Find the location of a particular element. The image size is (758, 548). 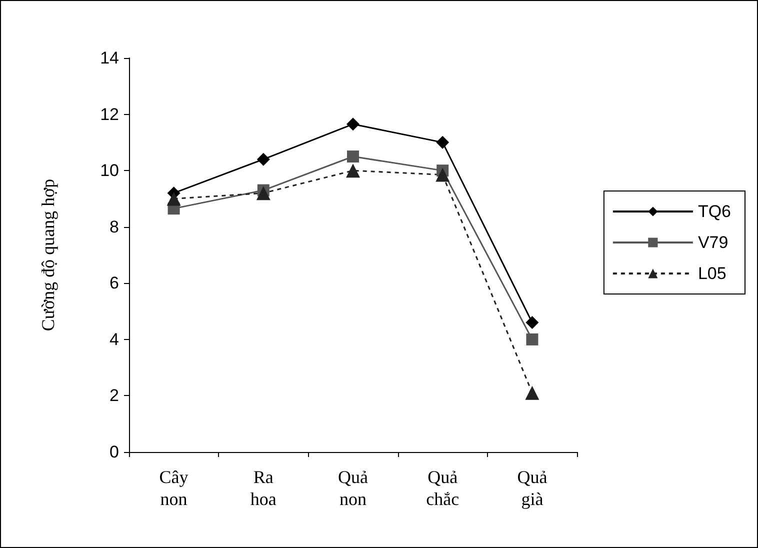

y-tick-label: 0 is located at coordinates (114, 452).